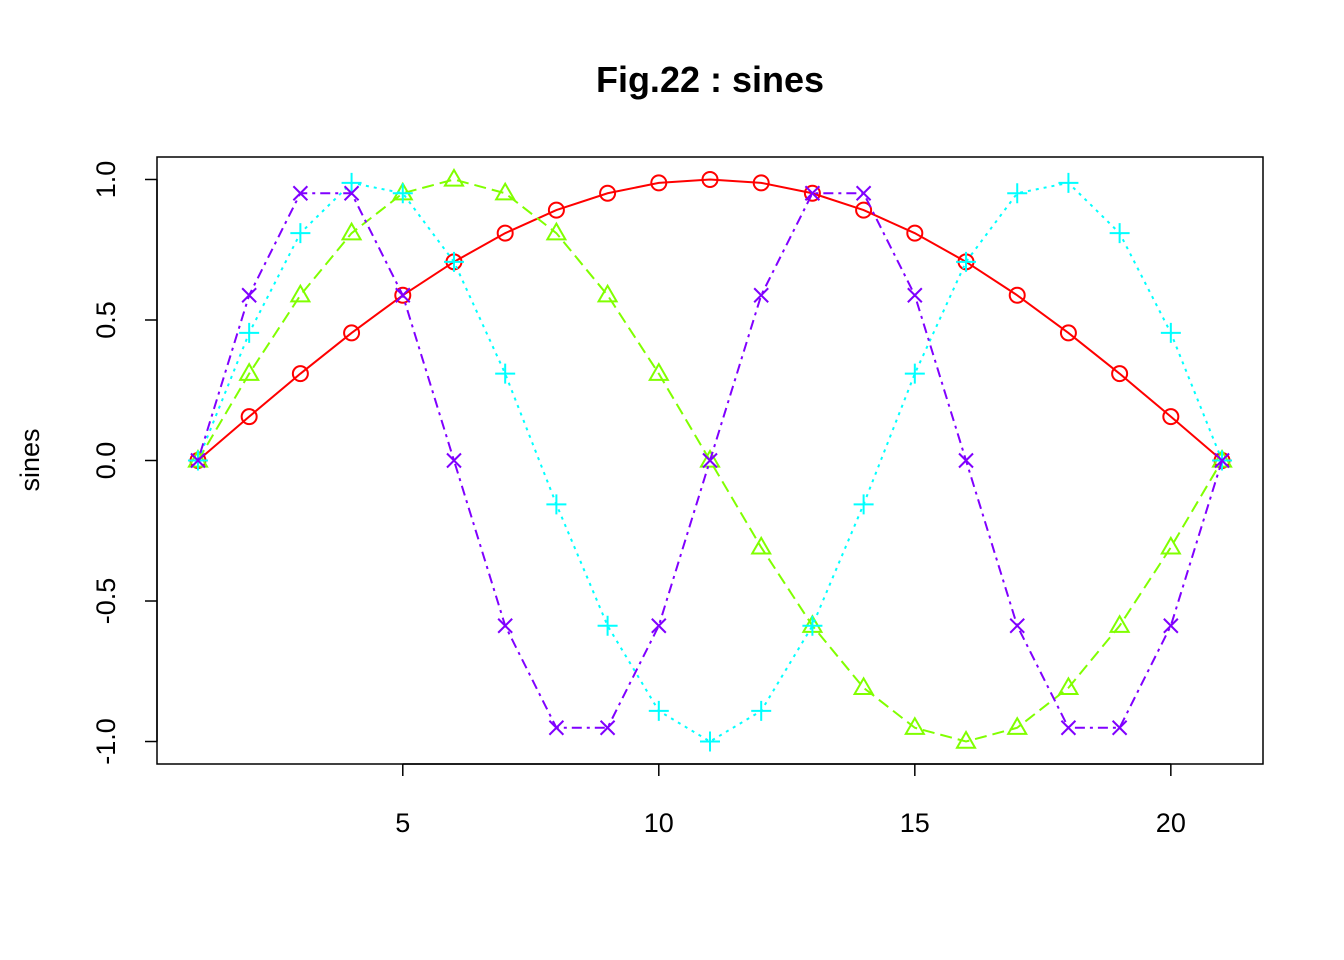 The image size is (1344, 960). I want to click on x-tick-label: 10, so click(659, 823).